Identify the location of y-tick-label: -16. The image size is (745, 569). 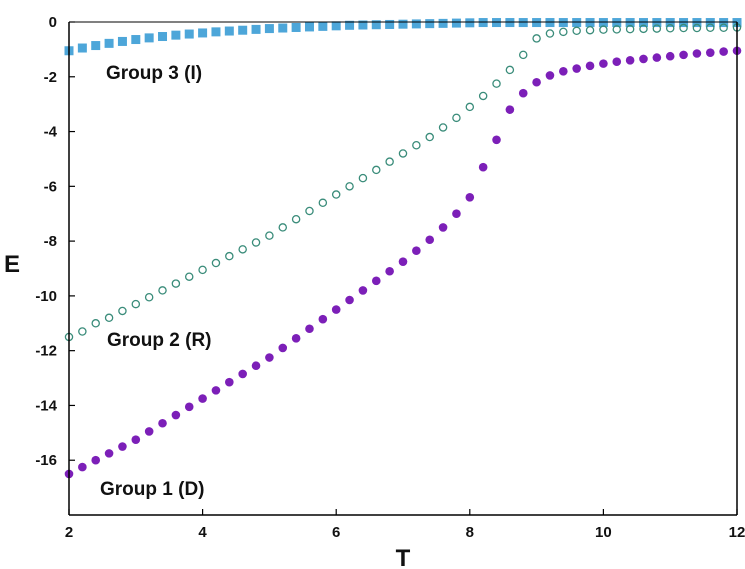
(46, 460).